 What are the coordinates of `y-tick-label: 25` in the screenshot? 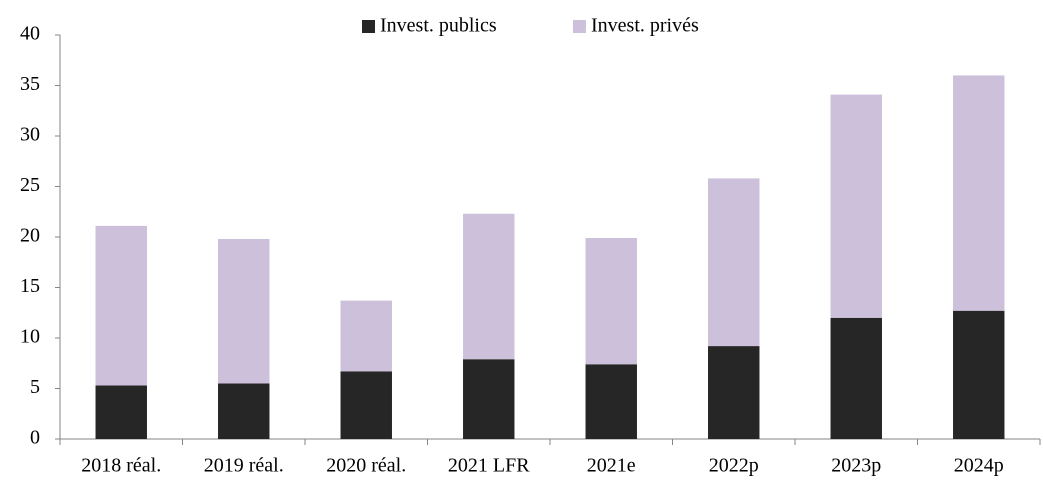 It's located at (30, 185).